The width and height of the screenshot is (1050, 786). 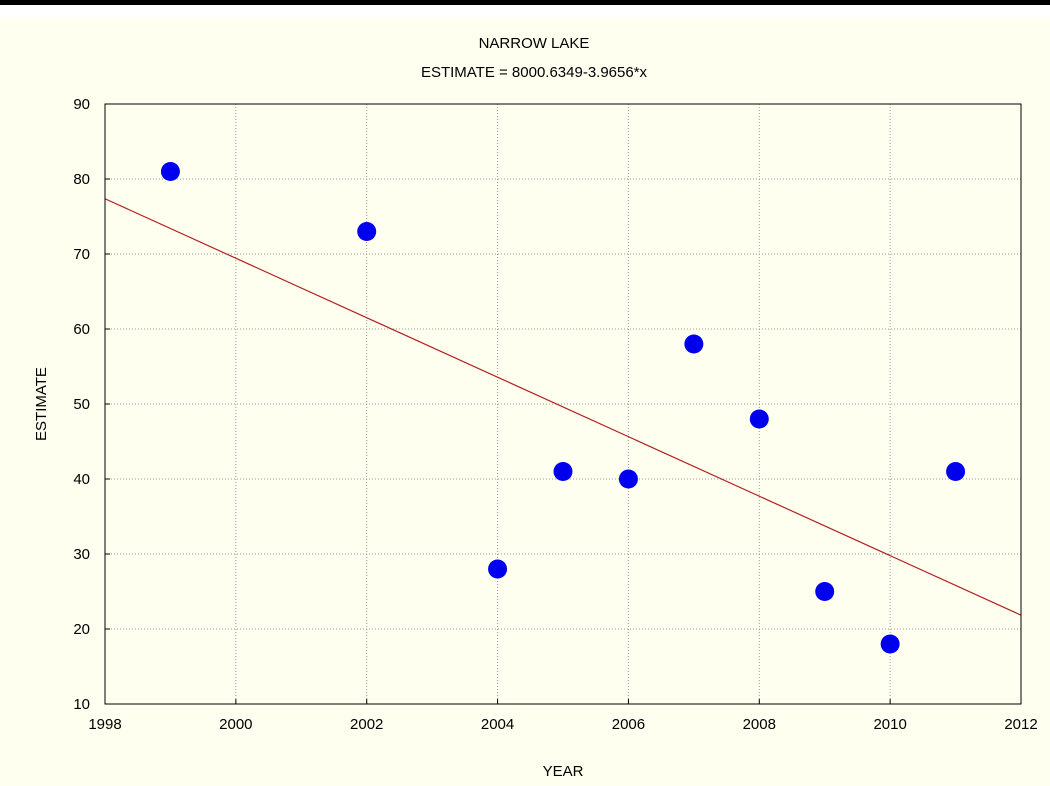 What do you see at coordinates (41, 404) in the screenshot?
I see `y-axis-label: ESTIMATE` at bounding box center [41, 404].